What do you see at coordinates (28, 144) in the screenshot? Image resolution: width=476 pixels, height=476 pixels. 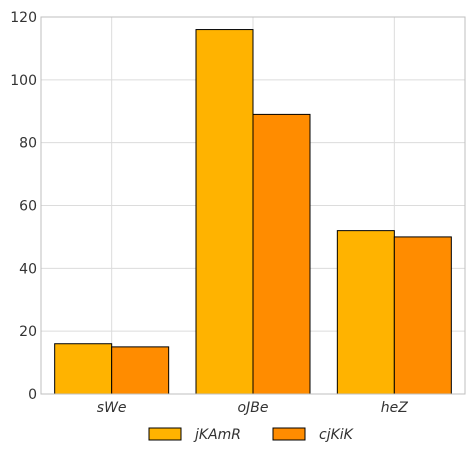 I see `y-tick-label: 80` at bounding box center [28, 144].